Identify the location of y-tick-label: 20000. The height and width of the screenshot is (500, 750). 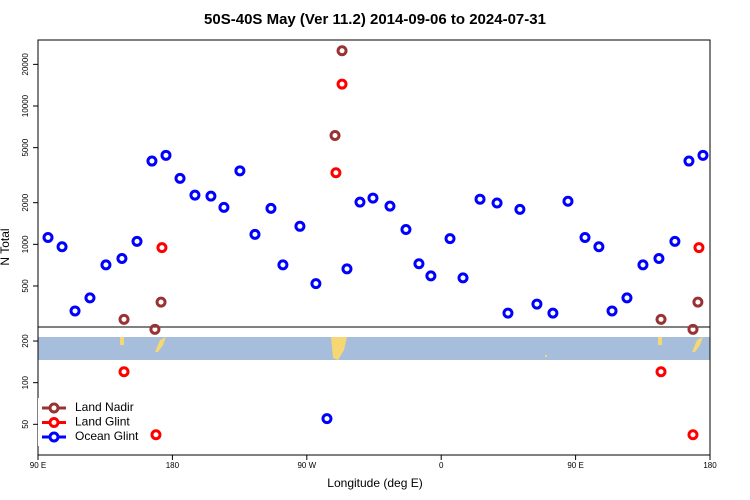
(25, 64).